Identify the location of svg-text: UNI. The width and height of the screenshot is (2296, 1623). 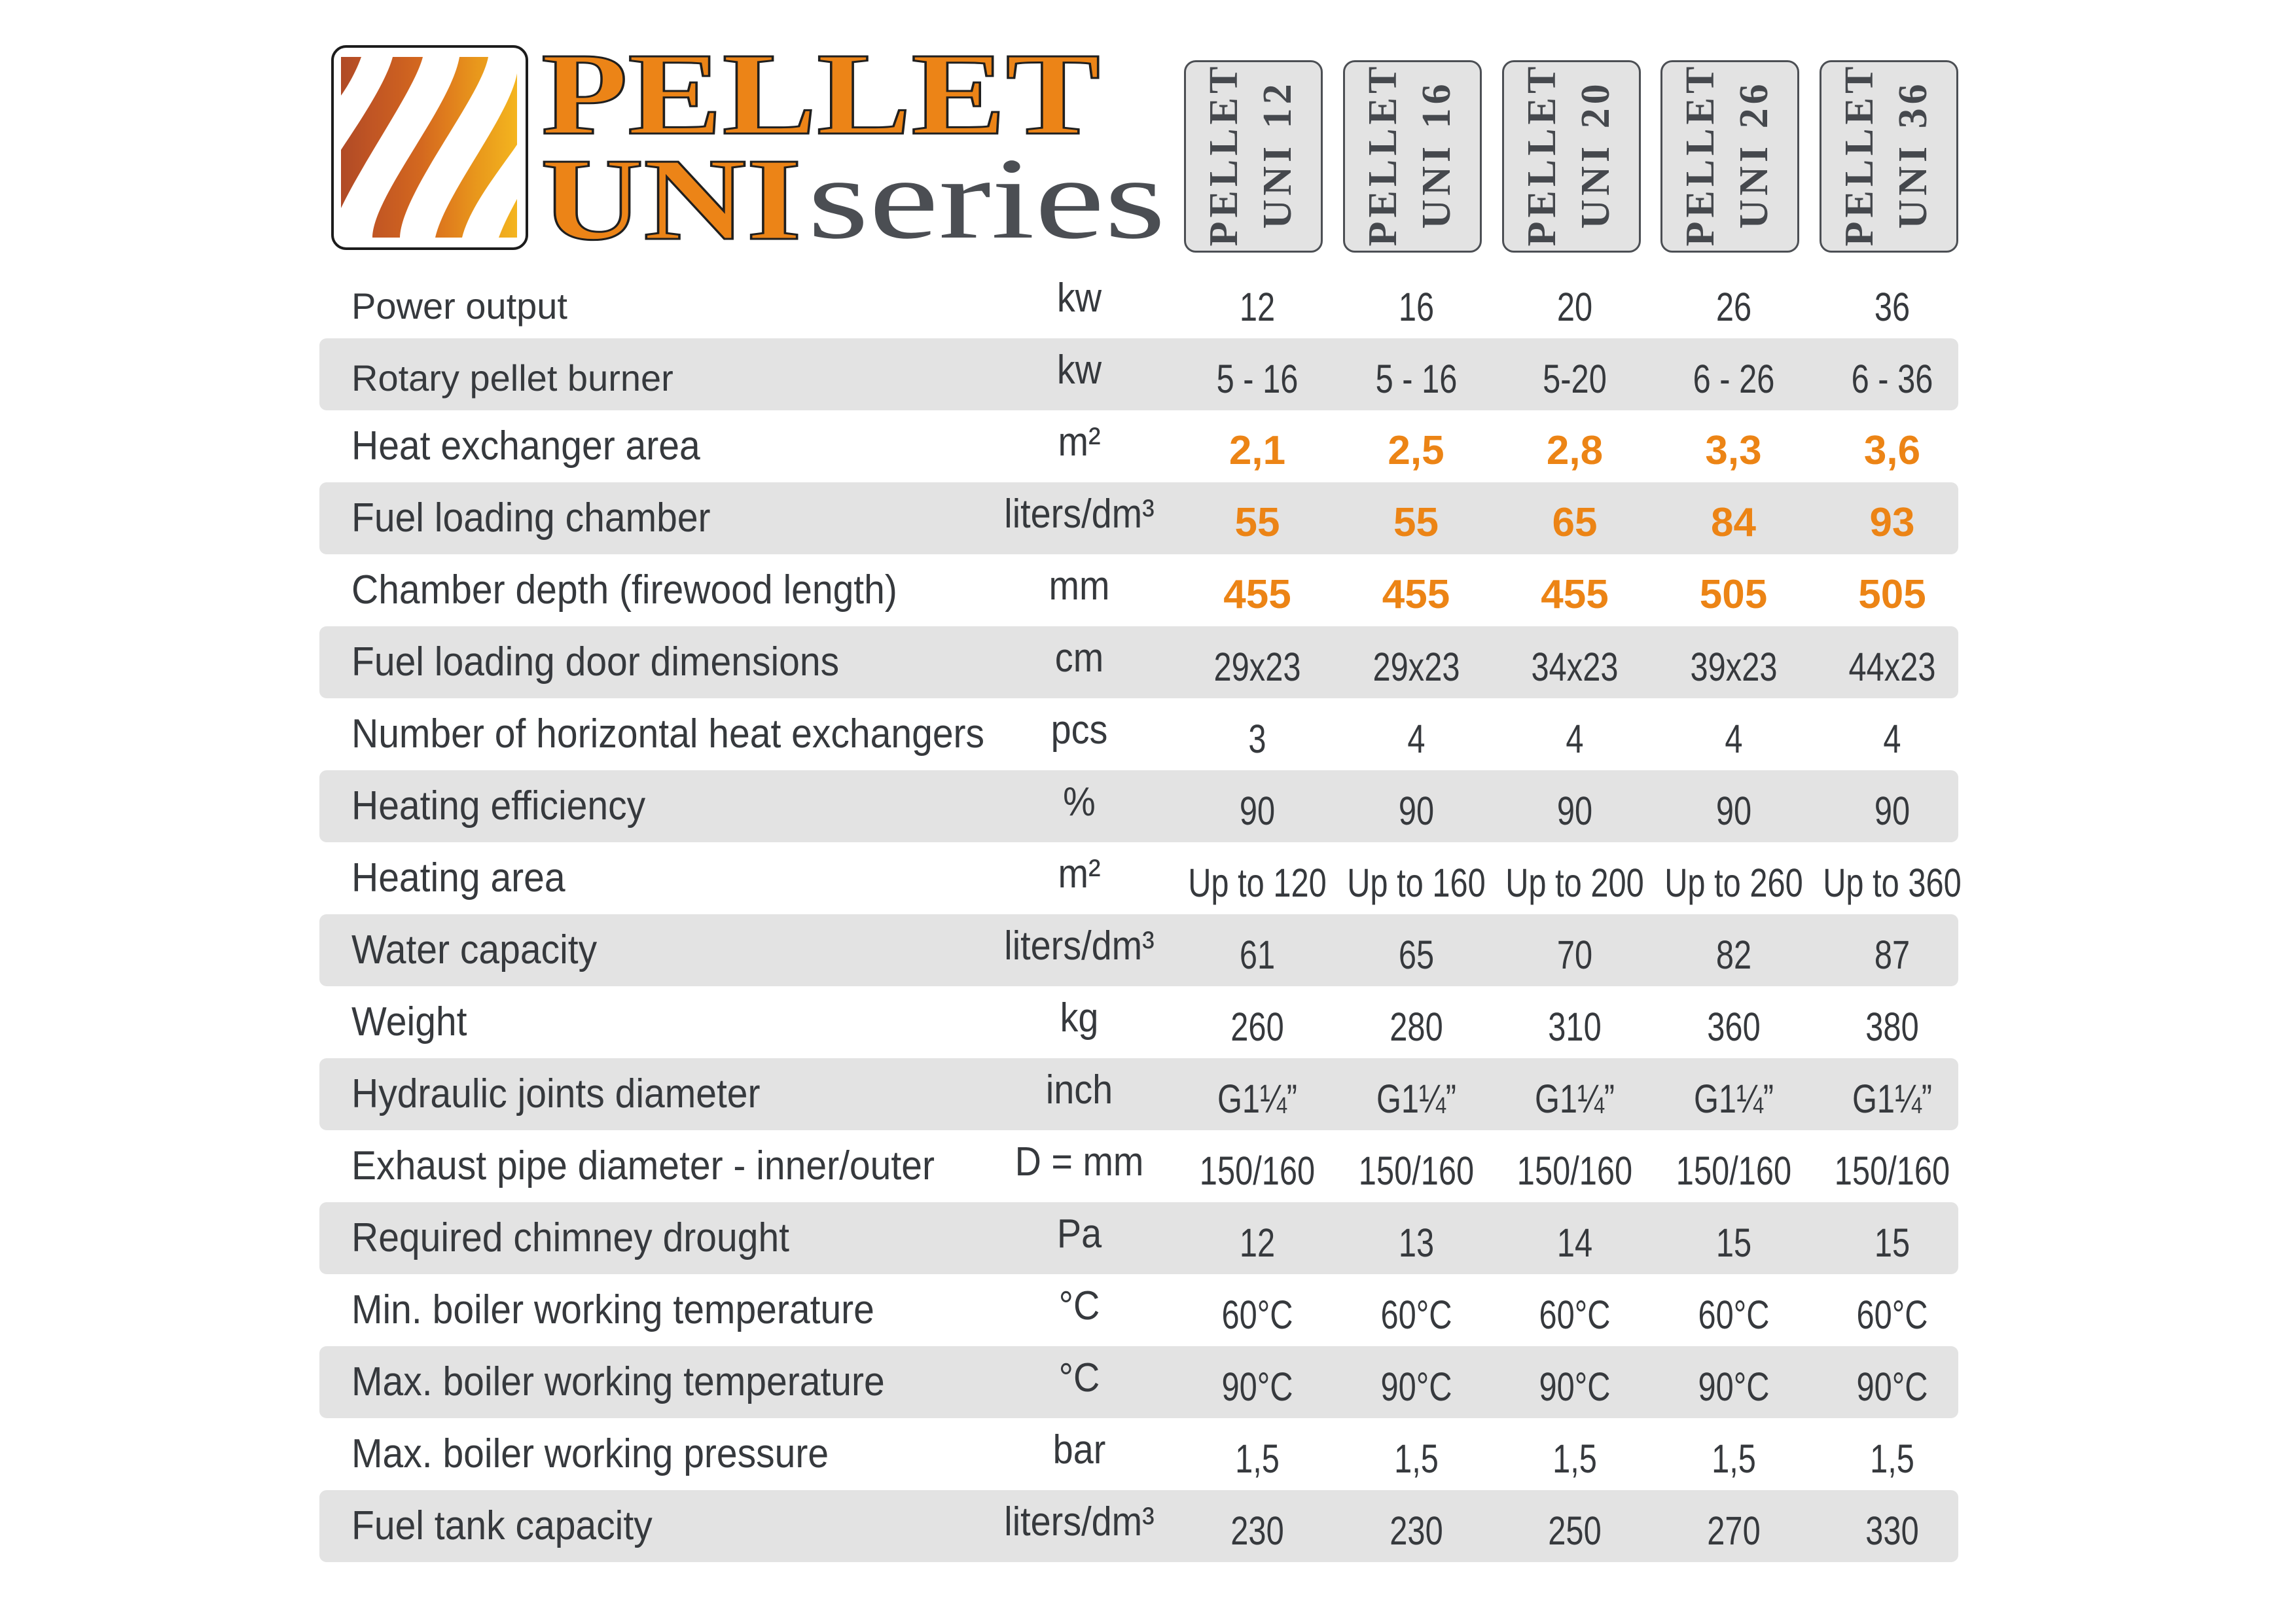
(671, 199).